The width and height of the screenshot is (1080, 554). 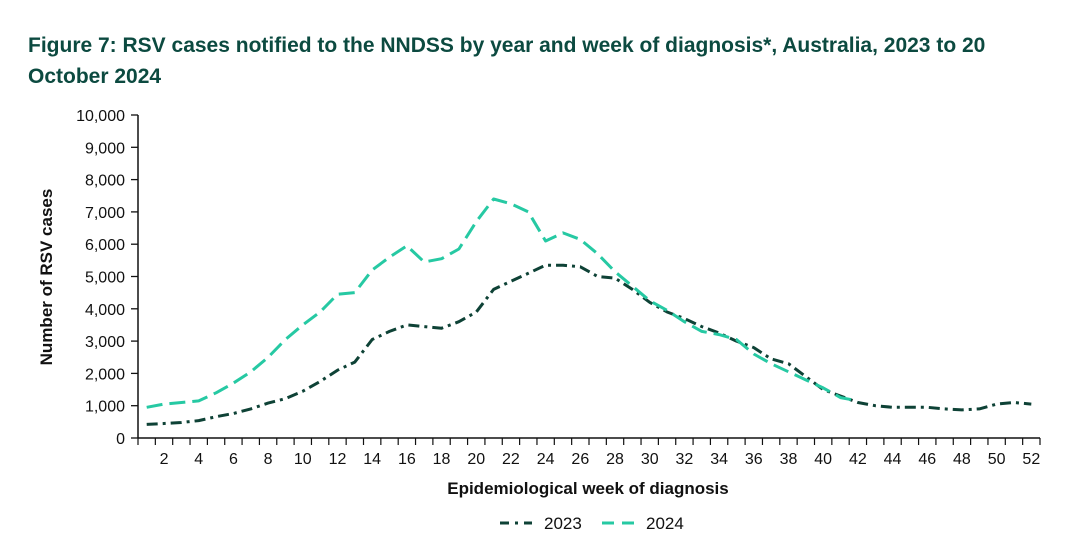 What do you see at coordinates (407, 459) in the screenshot?
I see `x-tick-label: 16` at bounding box center [407, 459].